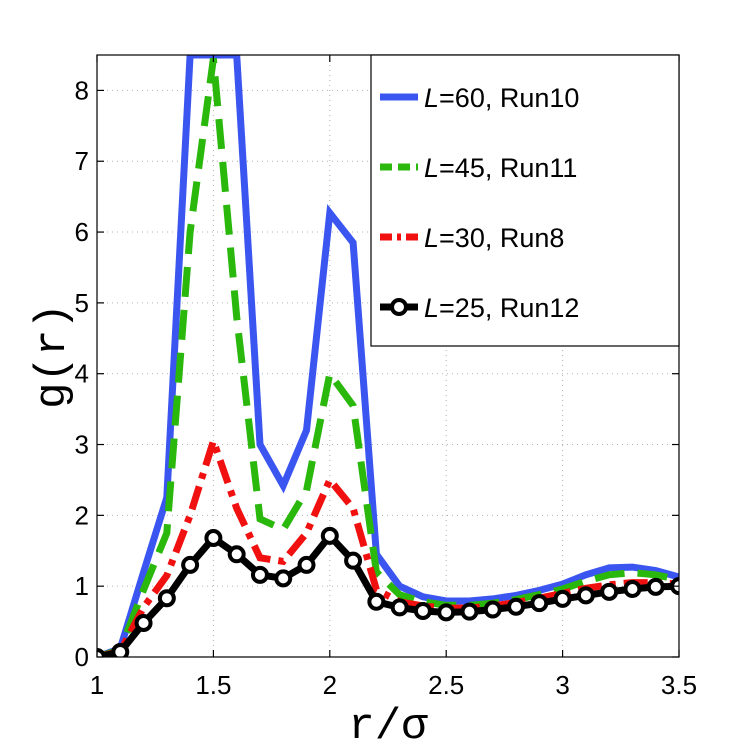 This screenshot has width=747, height=755. What do you see at coordinates (82, 374) in the screenshot?
I see `y-tick-label: 4` at bounding box center [82, 374].